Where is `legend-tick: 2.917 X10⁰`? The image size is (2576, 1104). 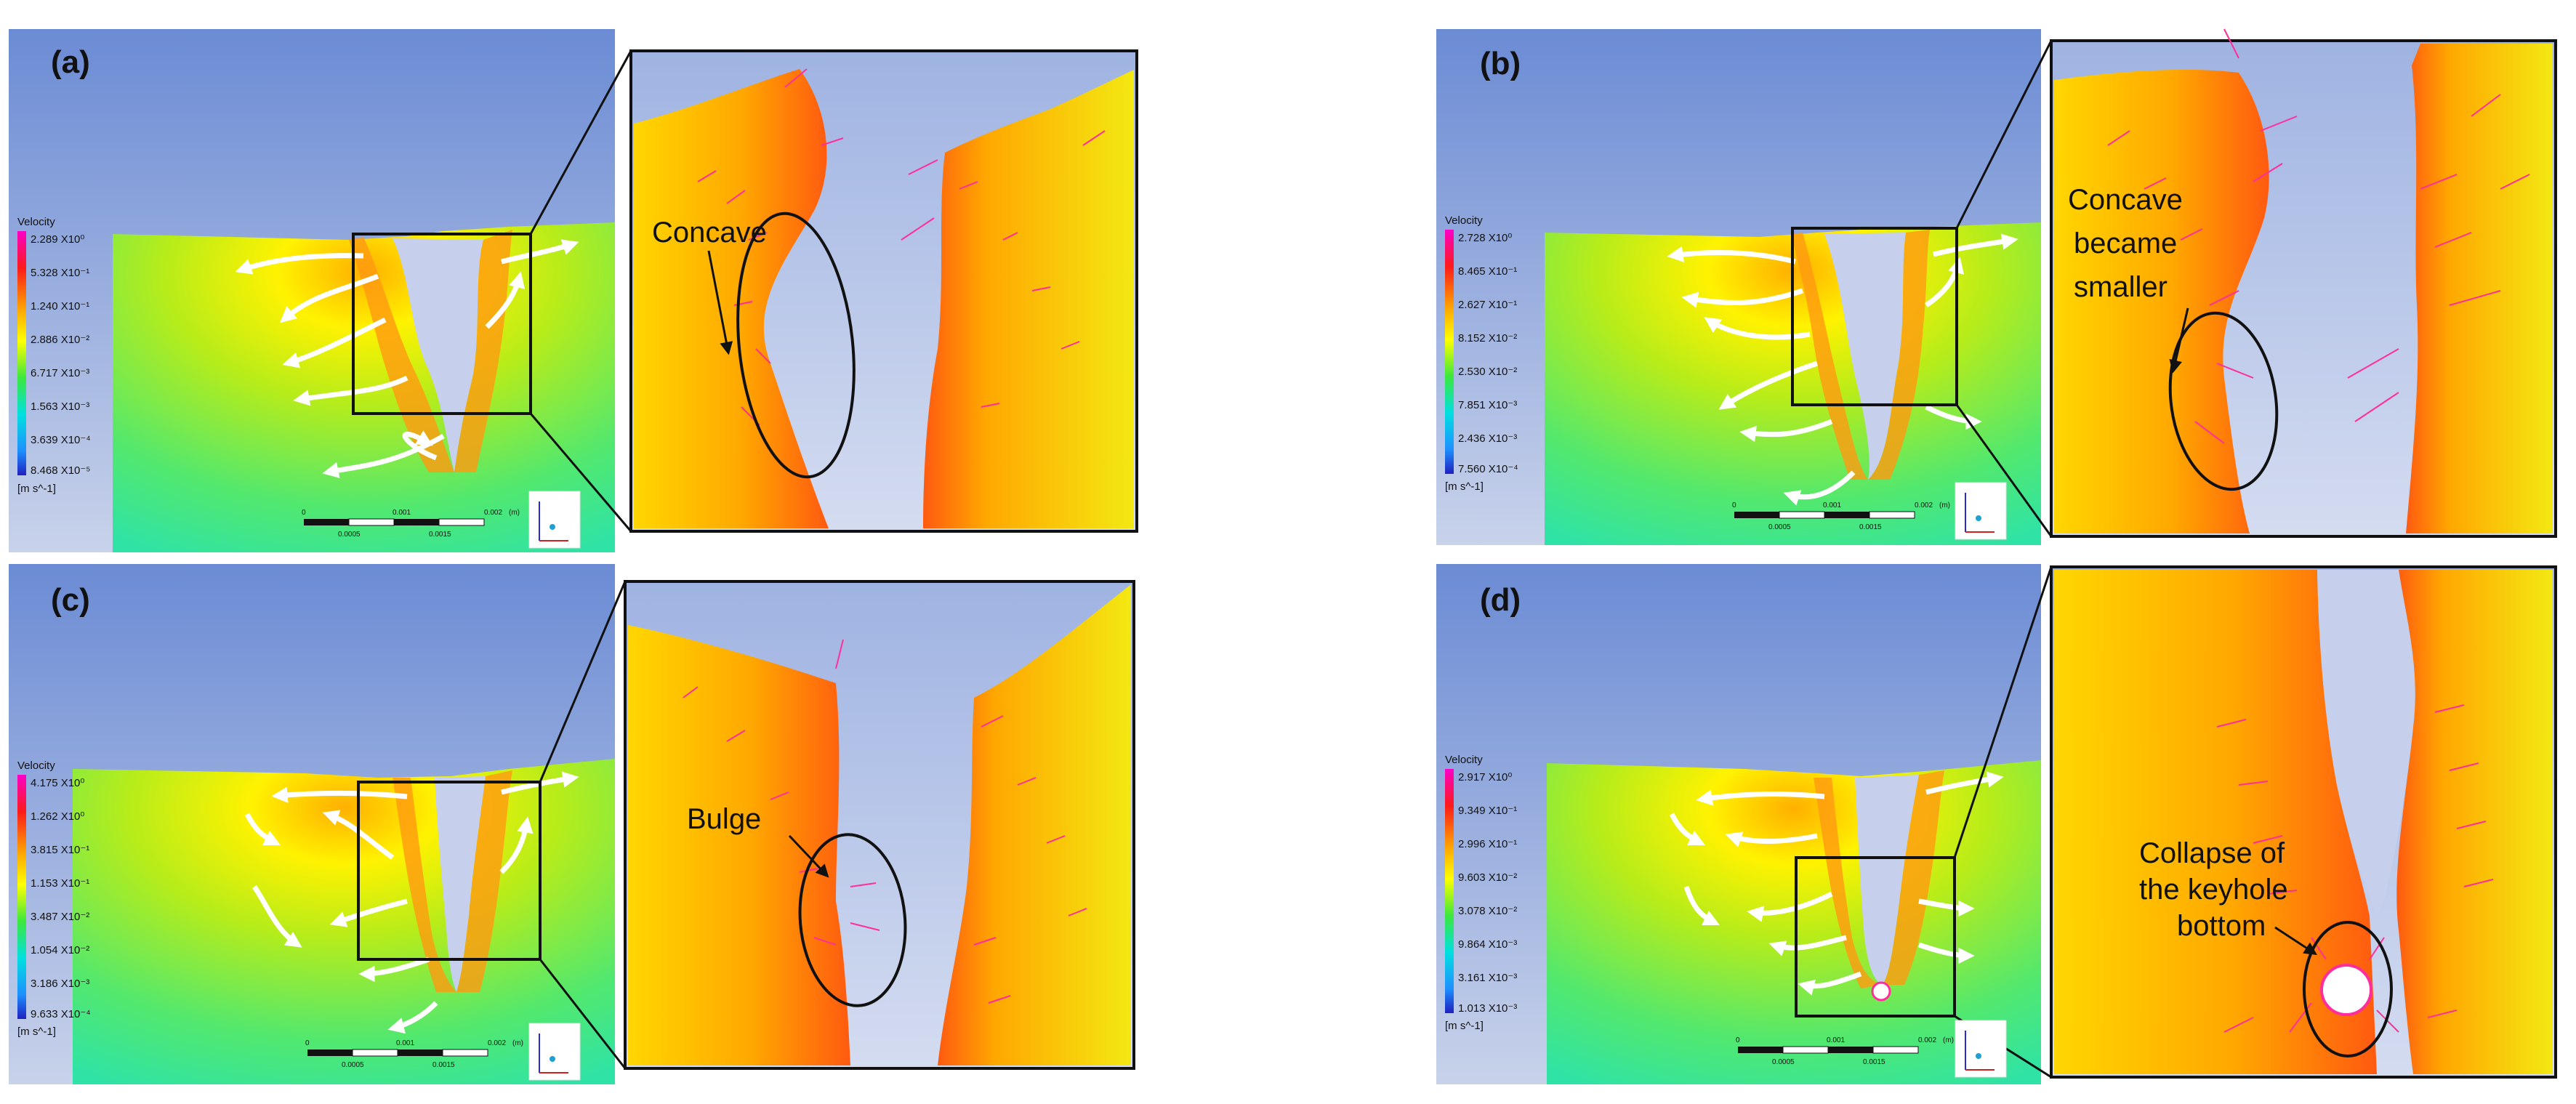 legend-tick: 2.917 X10⁰ is located at coordinates (1485, 777).